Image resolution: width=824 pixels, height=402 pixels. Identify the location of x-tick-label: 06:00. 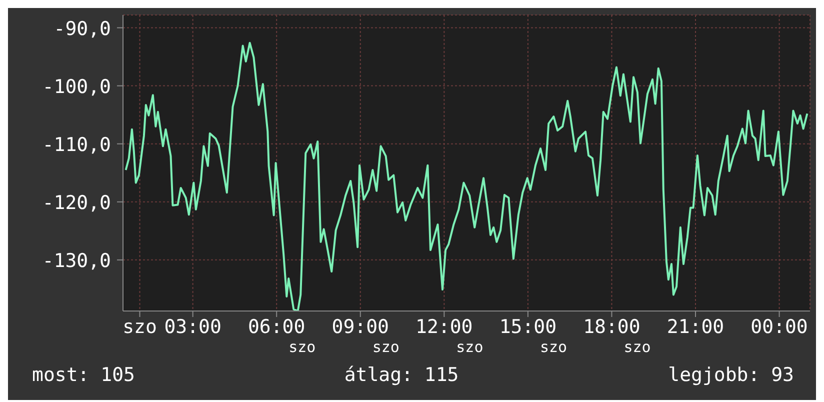
(277, 327).